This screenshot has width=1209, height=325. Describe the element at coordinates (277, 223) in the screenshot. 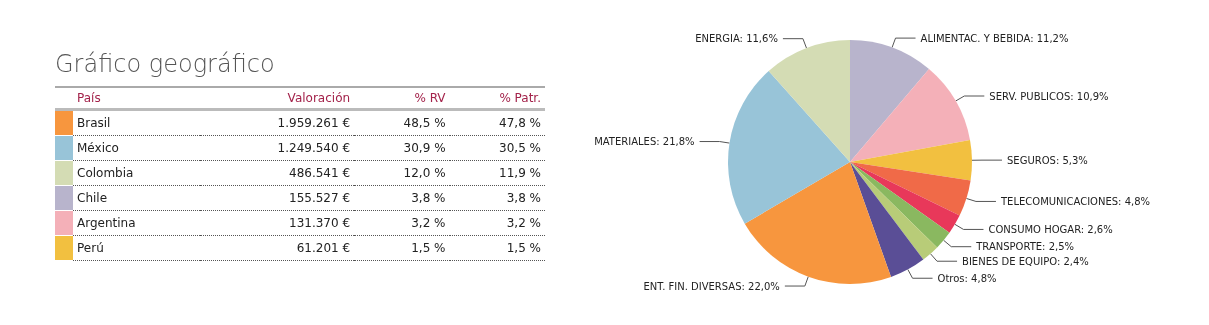

I see `data-label: 131.370 €` at that location.